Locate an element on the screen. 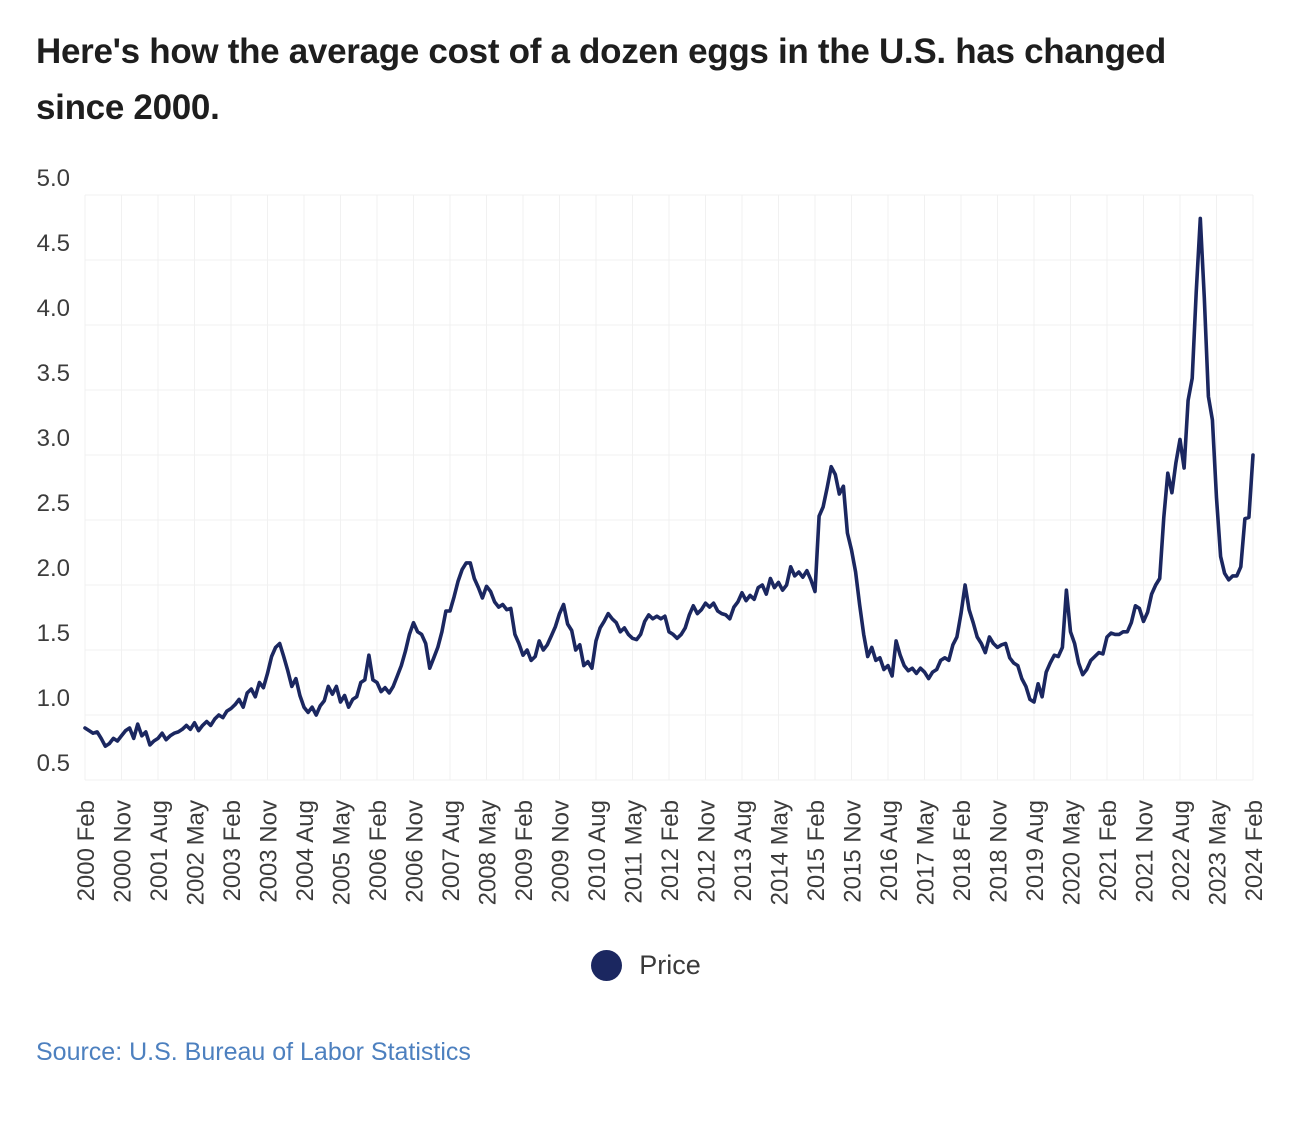  x-tick-label: 2009 Feb is located at coordinates (524, 850).